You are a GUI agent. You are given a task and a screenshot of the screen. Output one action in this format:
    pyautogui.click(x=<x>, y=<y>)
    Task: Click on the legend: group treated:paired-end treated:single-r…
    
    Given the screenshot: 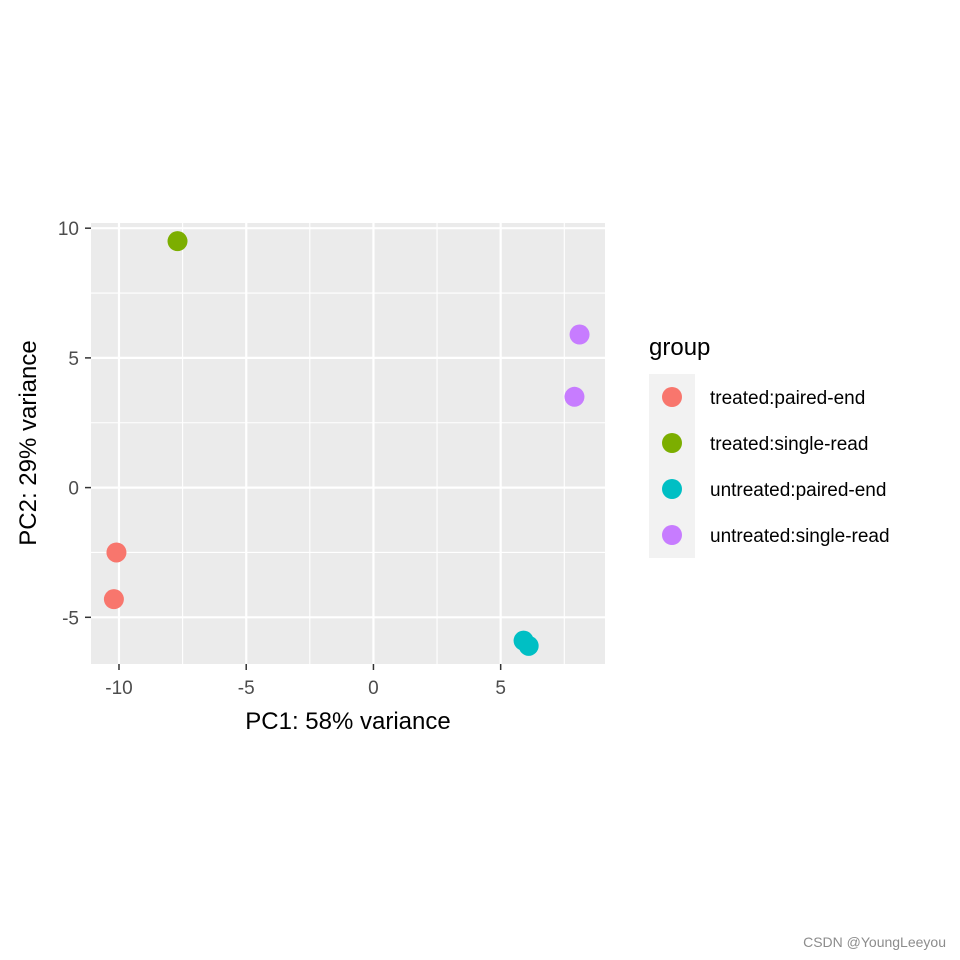 What is the action you would take?
    pyautogui.click(x=769, y=446)
    